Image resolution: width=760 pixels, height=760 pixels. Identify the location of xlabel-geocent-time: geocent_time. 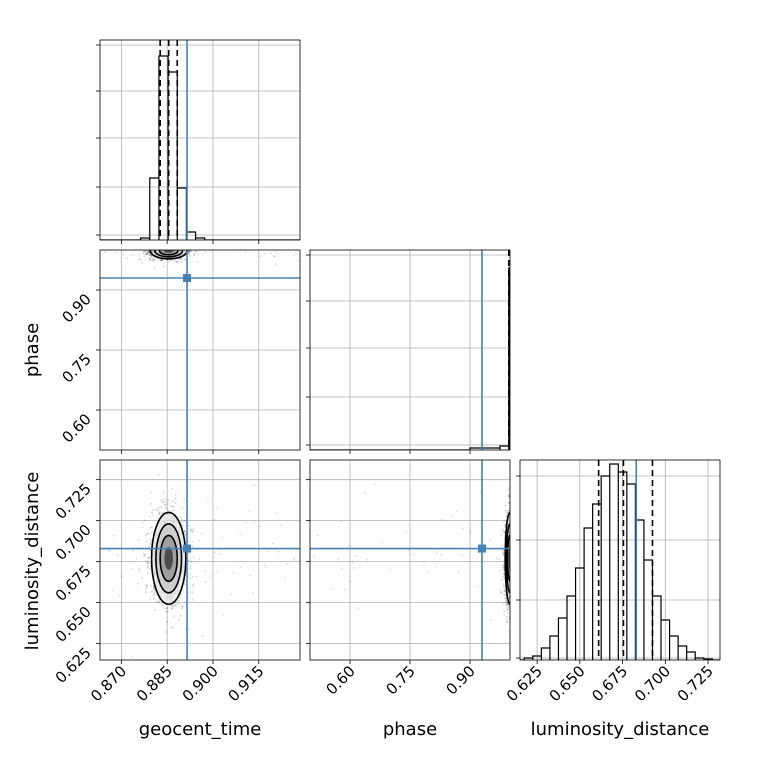
(200, 729).